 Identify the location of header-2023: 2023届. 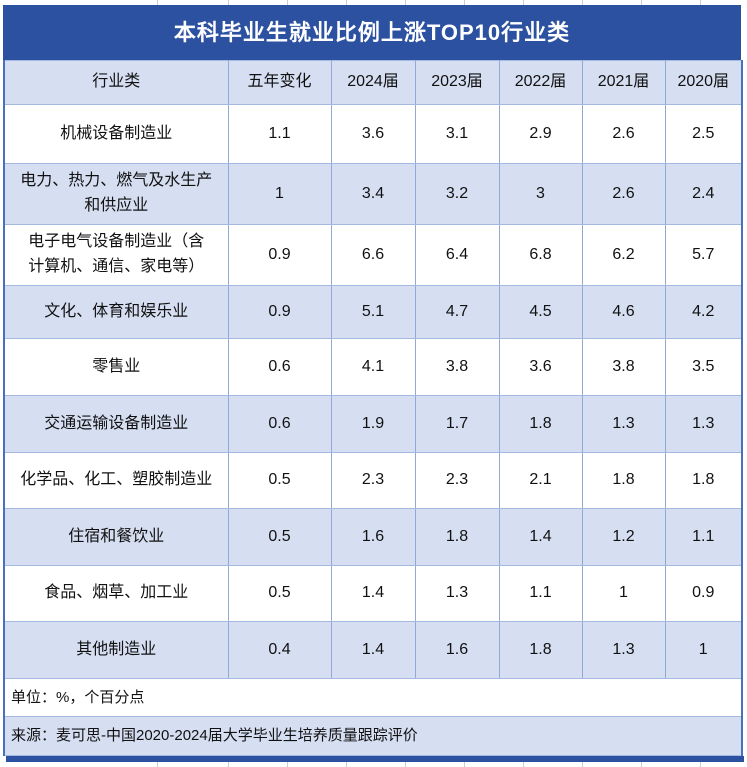
(457, 82).